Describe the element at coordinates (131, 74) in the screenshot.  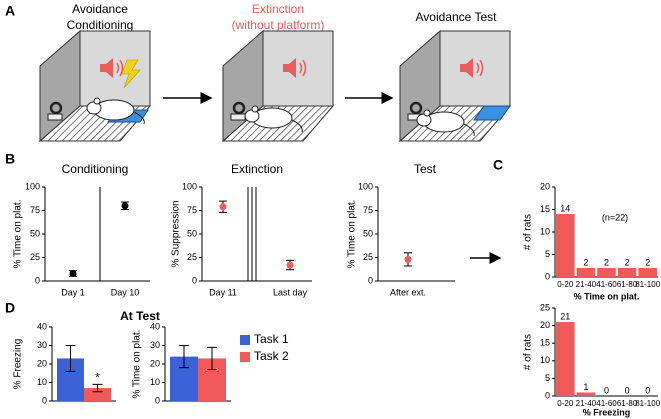
I see `lightning` at that location.